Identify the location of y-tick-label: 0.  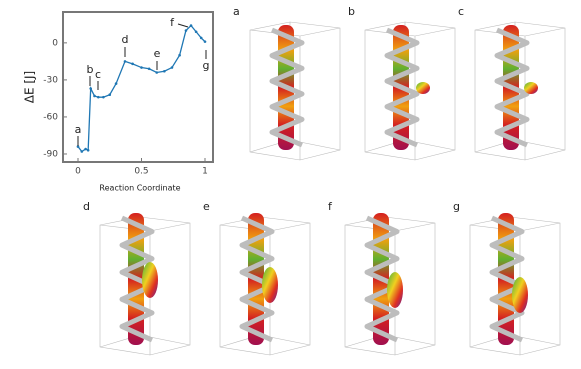
(55, 43).